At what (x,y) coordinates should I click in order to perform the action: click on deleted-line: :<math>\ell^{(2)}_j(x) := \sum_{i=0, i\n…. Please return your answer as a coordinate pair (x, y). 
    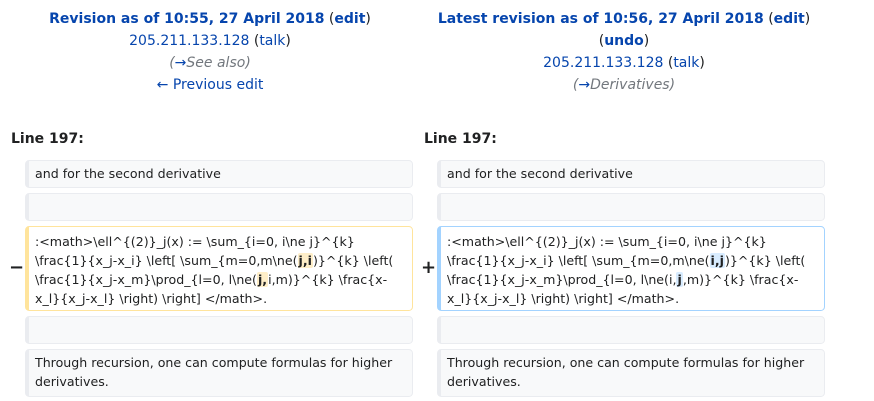
    Looking at the image, I should click on (219, 268).